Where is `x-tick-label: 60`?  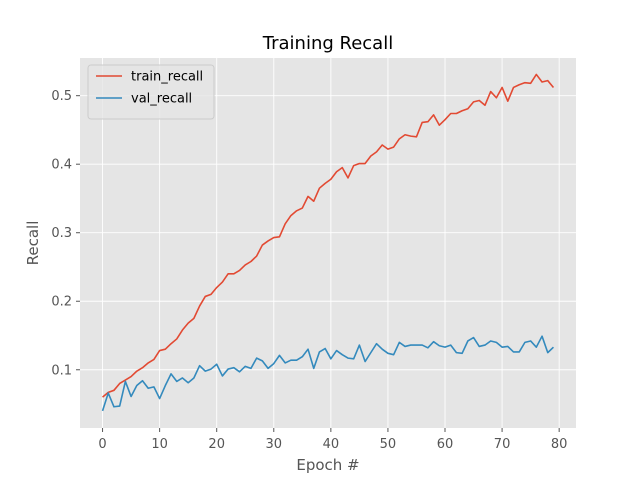 x-tick-label: 60 is located at coordinates (445, 444).